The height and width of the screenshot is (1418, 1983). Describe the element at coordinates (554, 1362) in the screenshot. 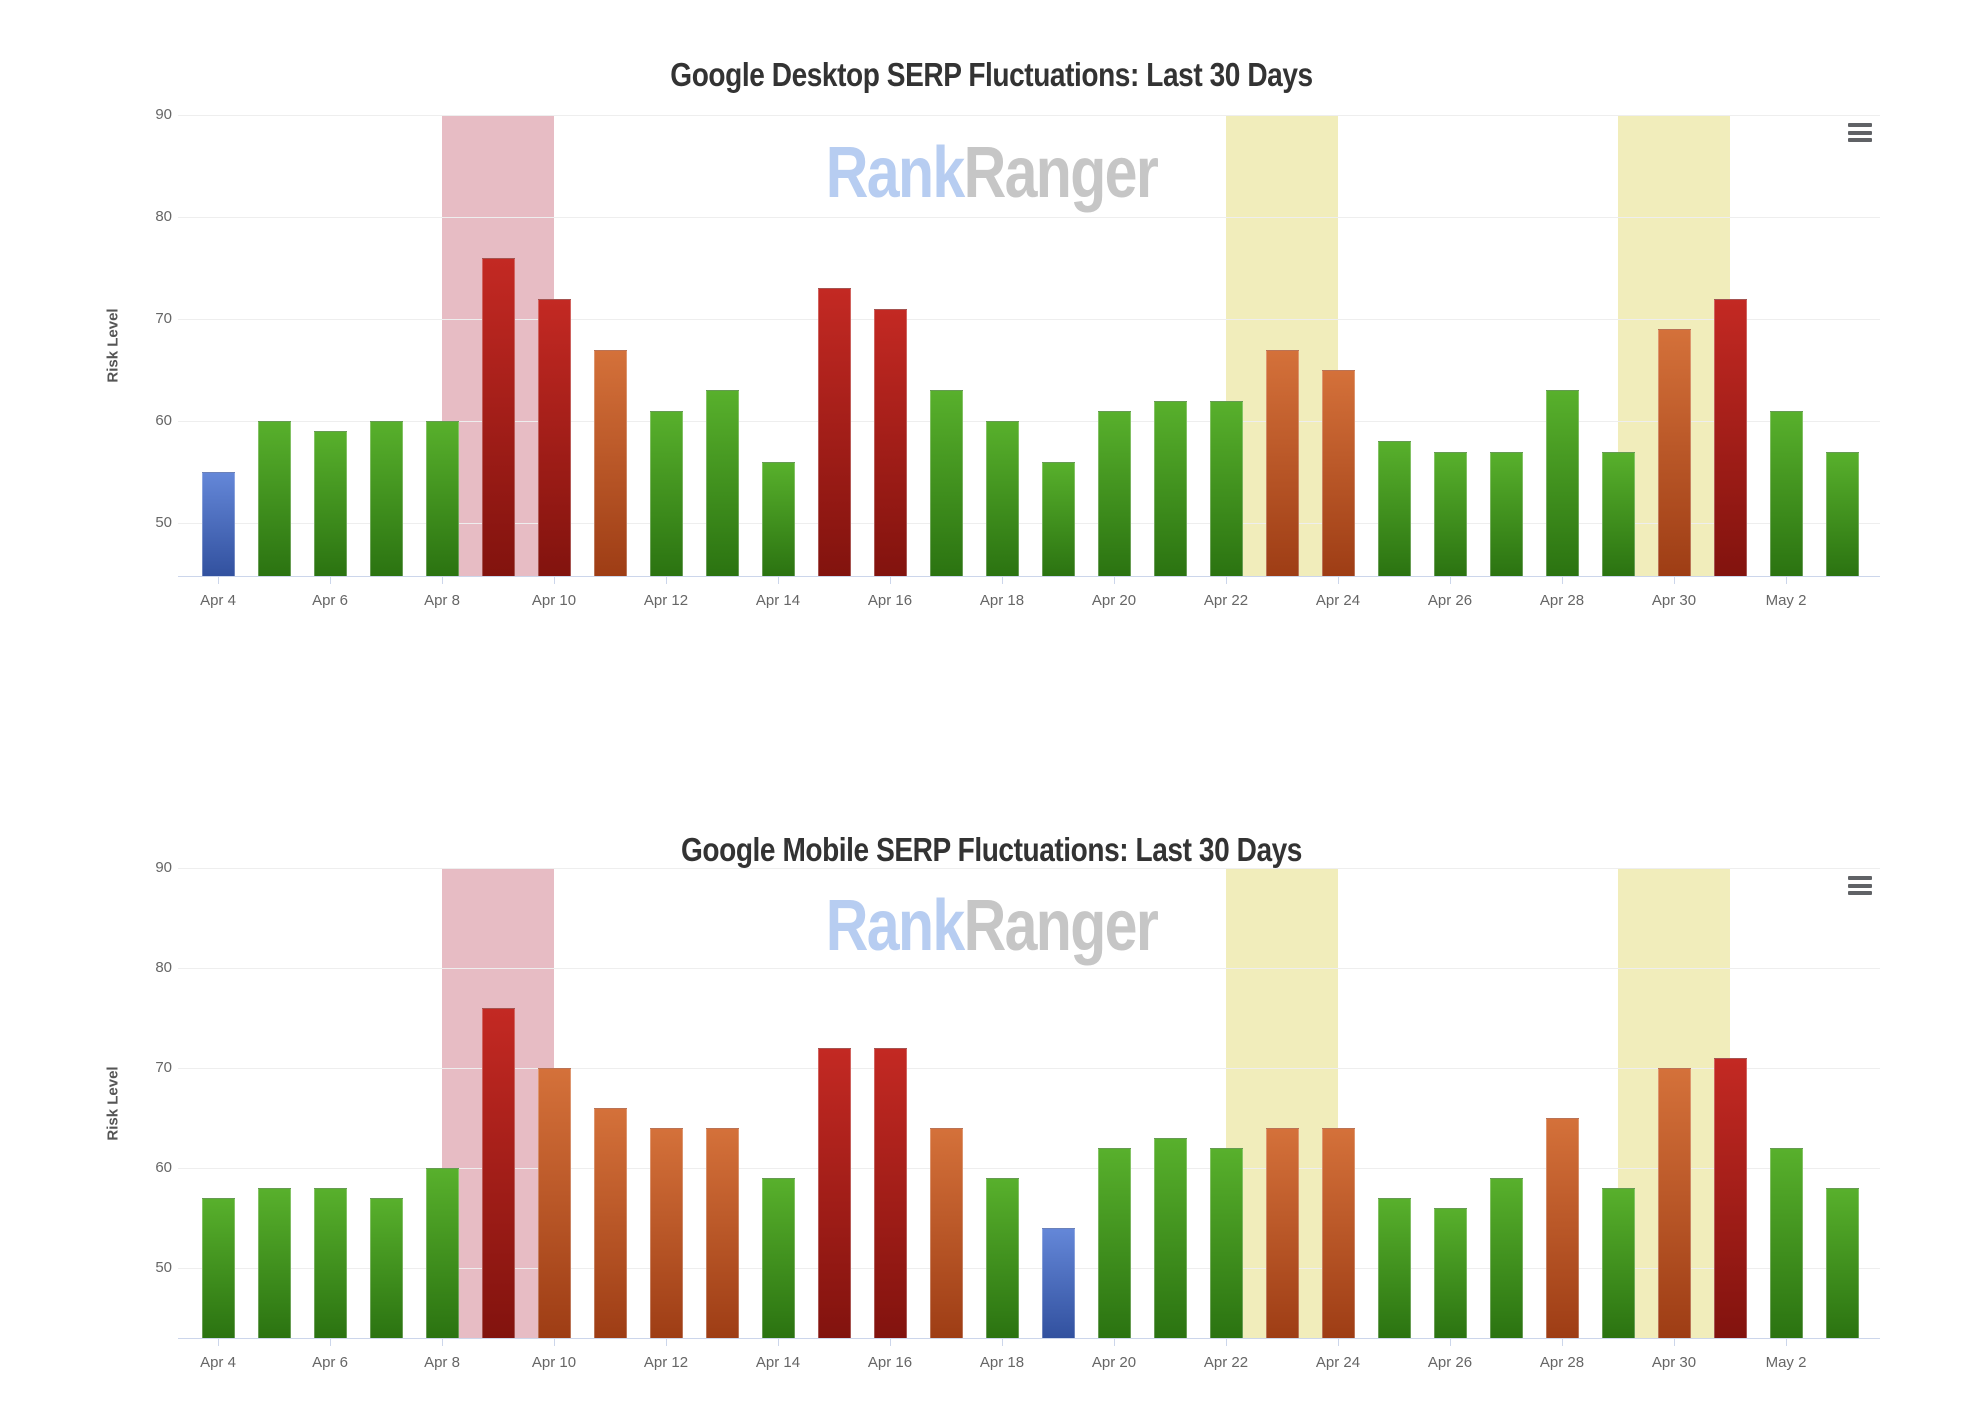

I see `x-axis-tick-label: Apr 10` at that location.